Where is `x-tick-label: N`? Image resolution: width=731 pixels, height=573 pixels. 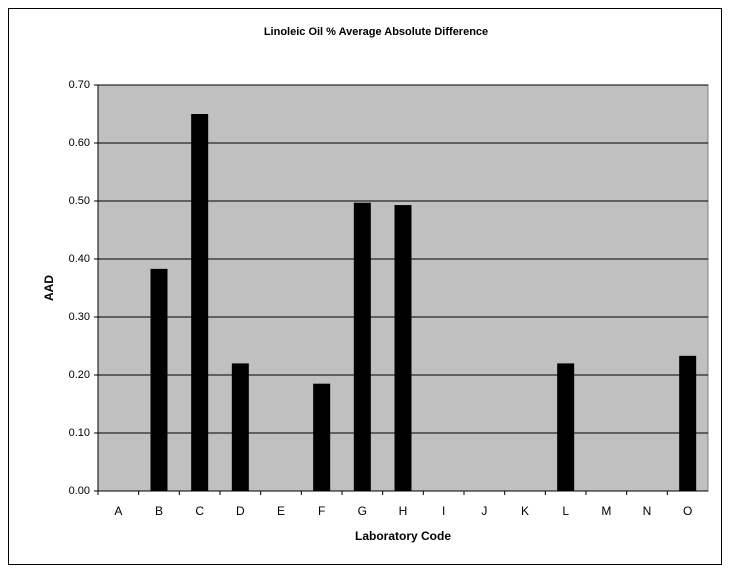 x-tick-label: N is located at coordinates (647, 511).